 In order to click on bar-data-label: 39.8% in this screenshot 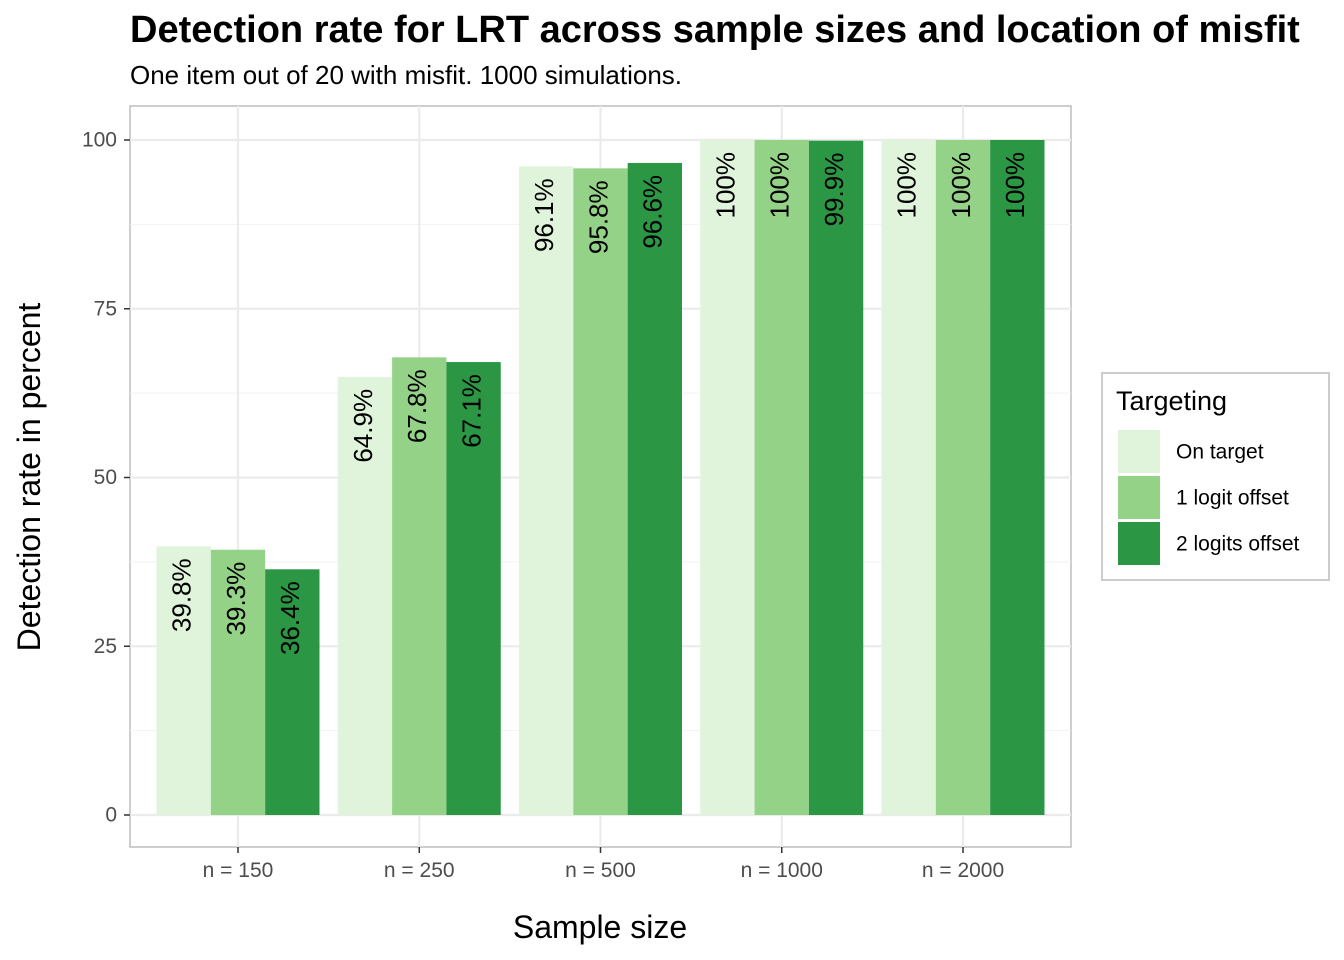, I will do `click(182, 595)`.